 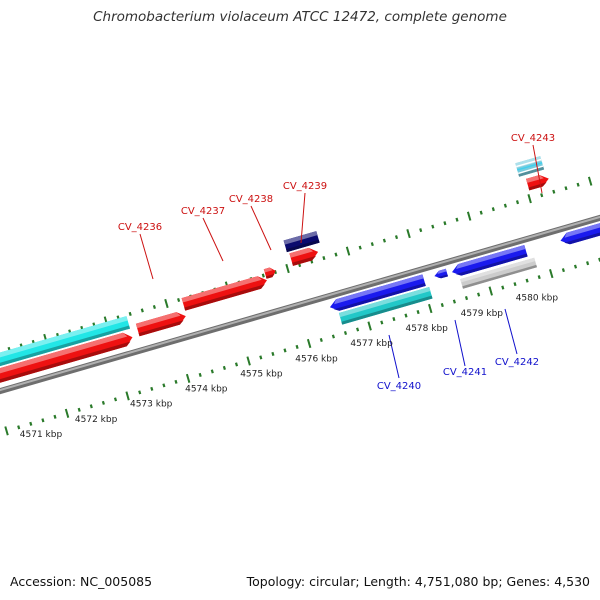 I want to click on feature-pseudo-reverse, so click(x=498, y=273).